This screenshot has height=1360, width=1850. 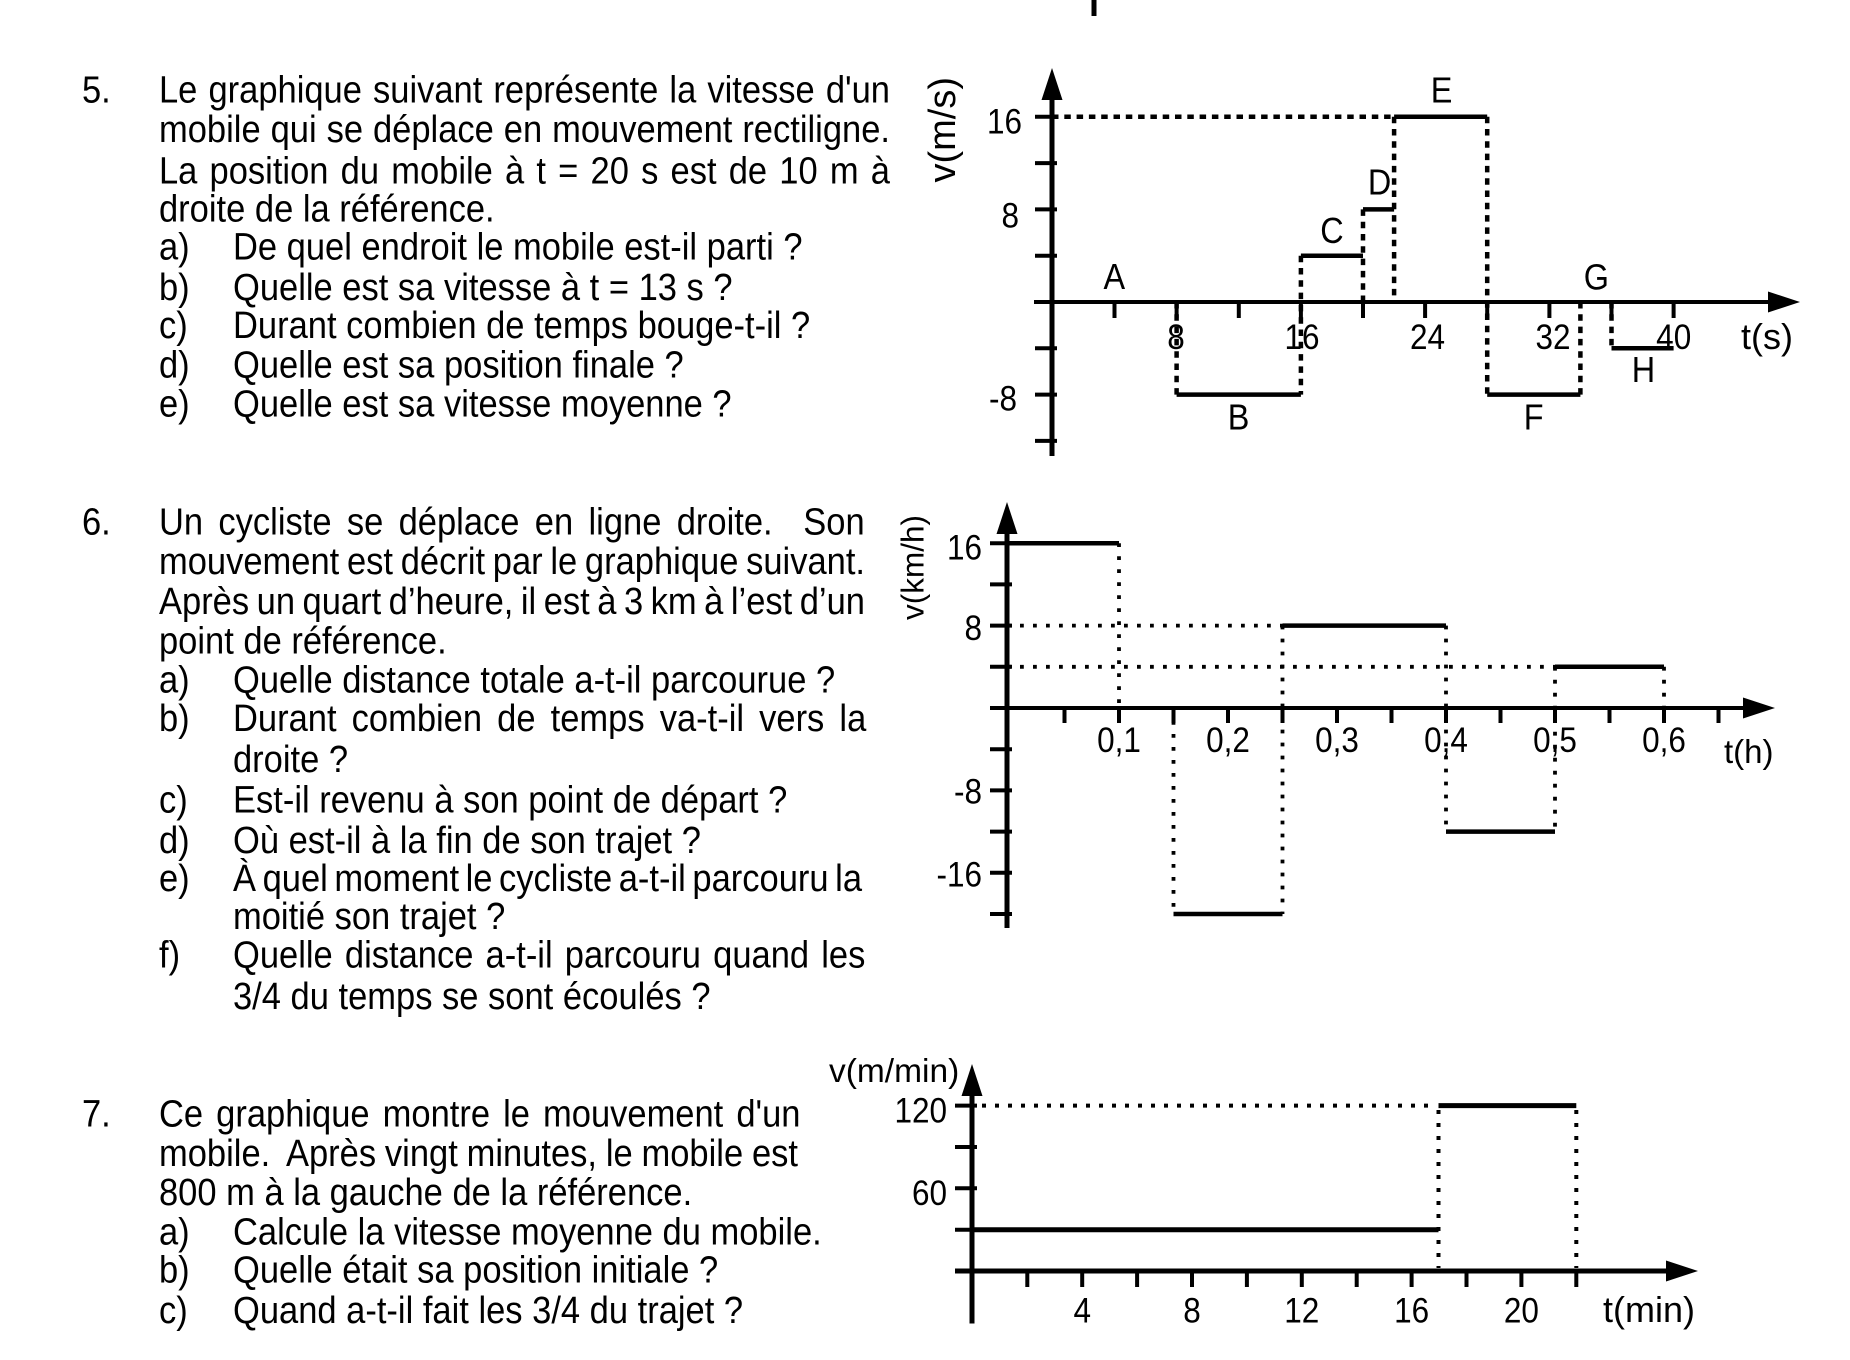 What do you see at coordinates (894, 1071) in the screenshot?
I see `svg-text: v(m/min)` at bounding box center [894, 1071].